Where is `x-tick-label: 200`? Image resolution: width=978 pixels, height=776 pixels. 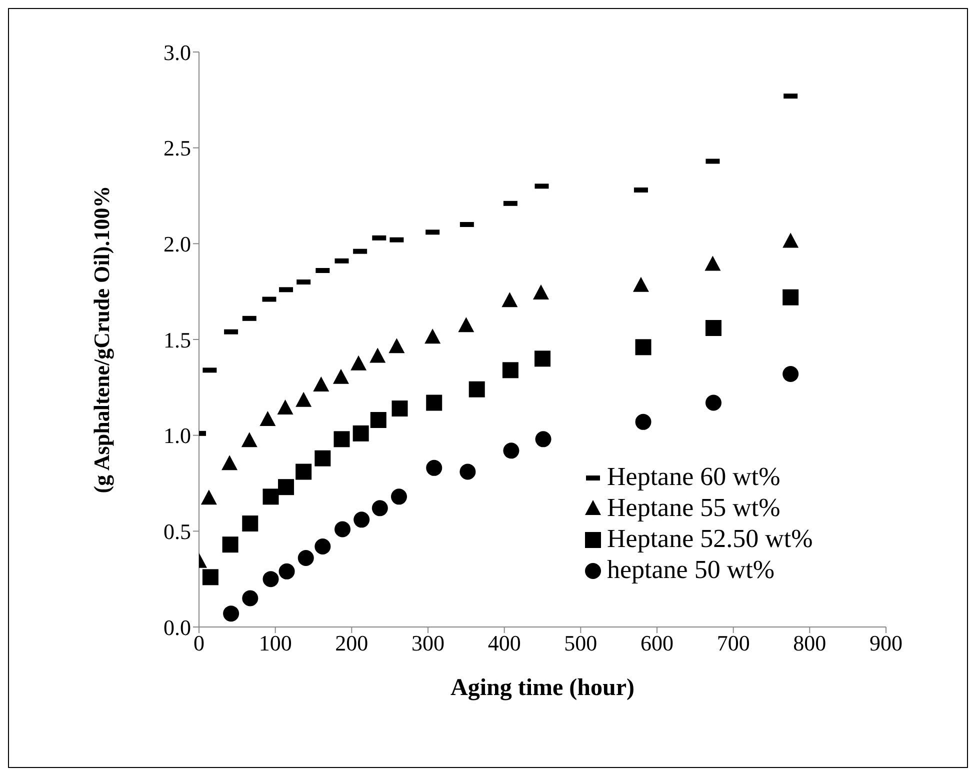 x-tick-label: 200 is located at coordinates (351, 643).